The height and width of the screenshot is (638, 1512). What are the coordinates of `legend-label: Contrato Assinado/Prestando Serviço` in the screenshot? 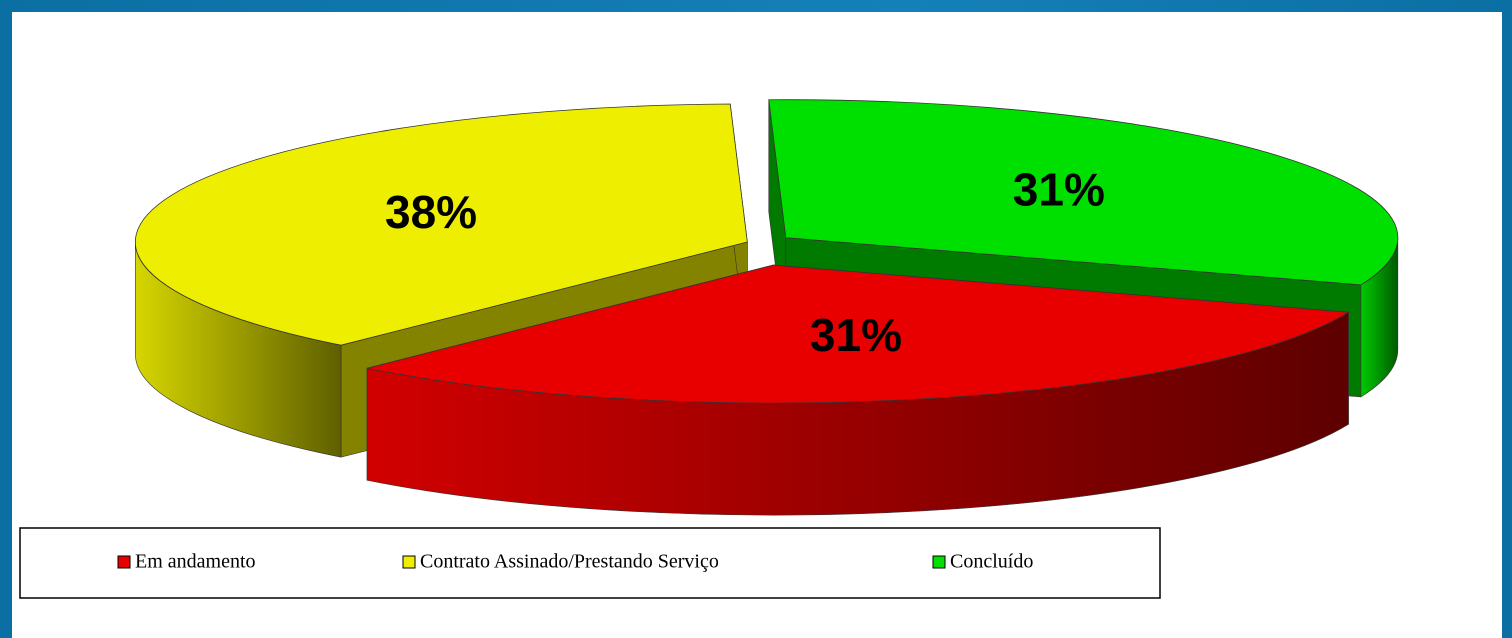 It's located at (569, 562).